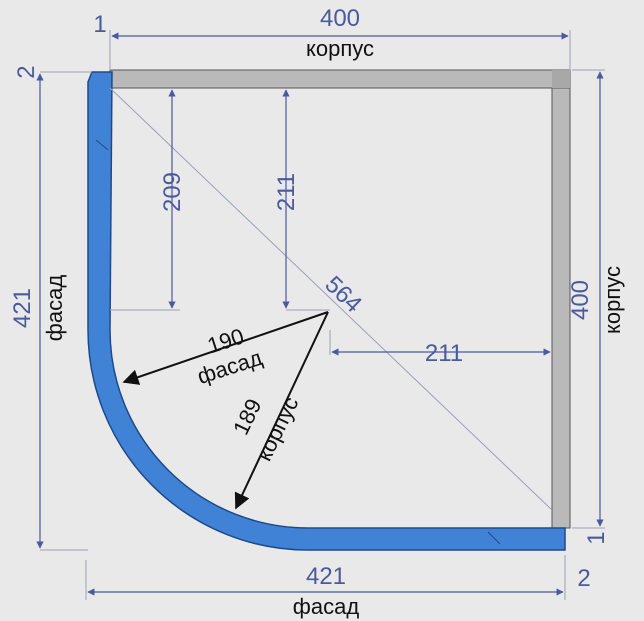 The width and height of the screenshot is (644, 621). I want to click on right-dimension-label: корпус, so click(612, 300).